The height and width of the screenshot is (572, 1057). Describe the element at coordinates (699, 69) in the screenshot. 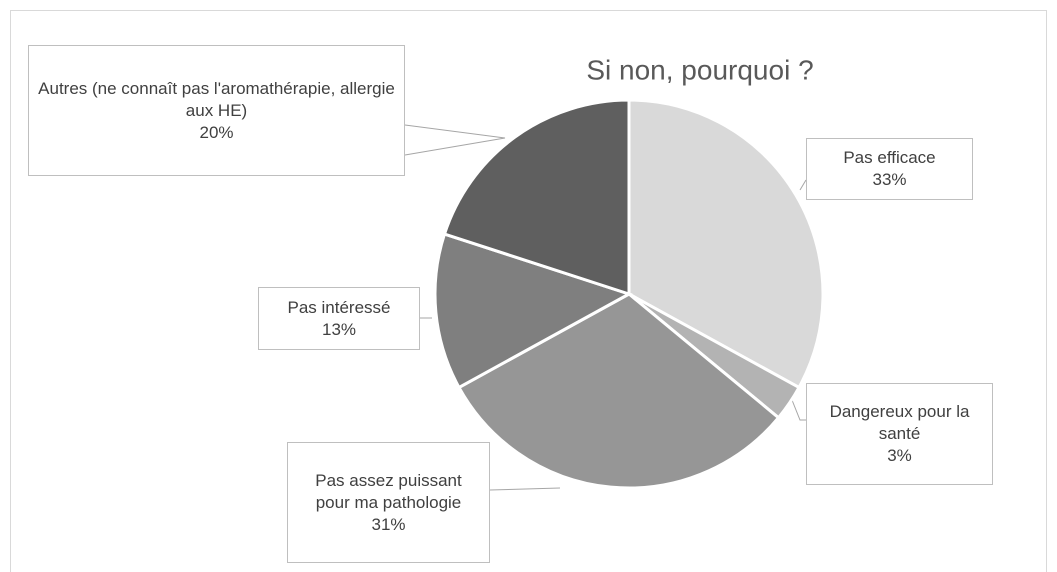

I see `chart-title: Si non, pourquoi ?` at that location.